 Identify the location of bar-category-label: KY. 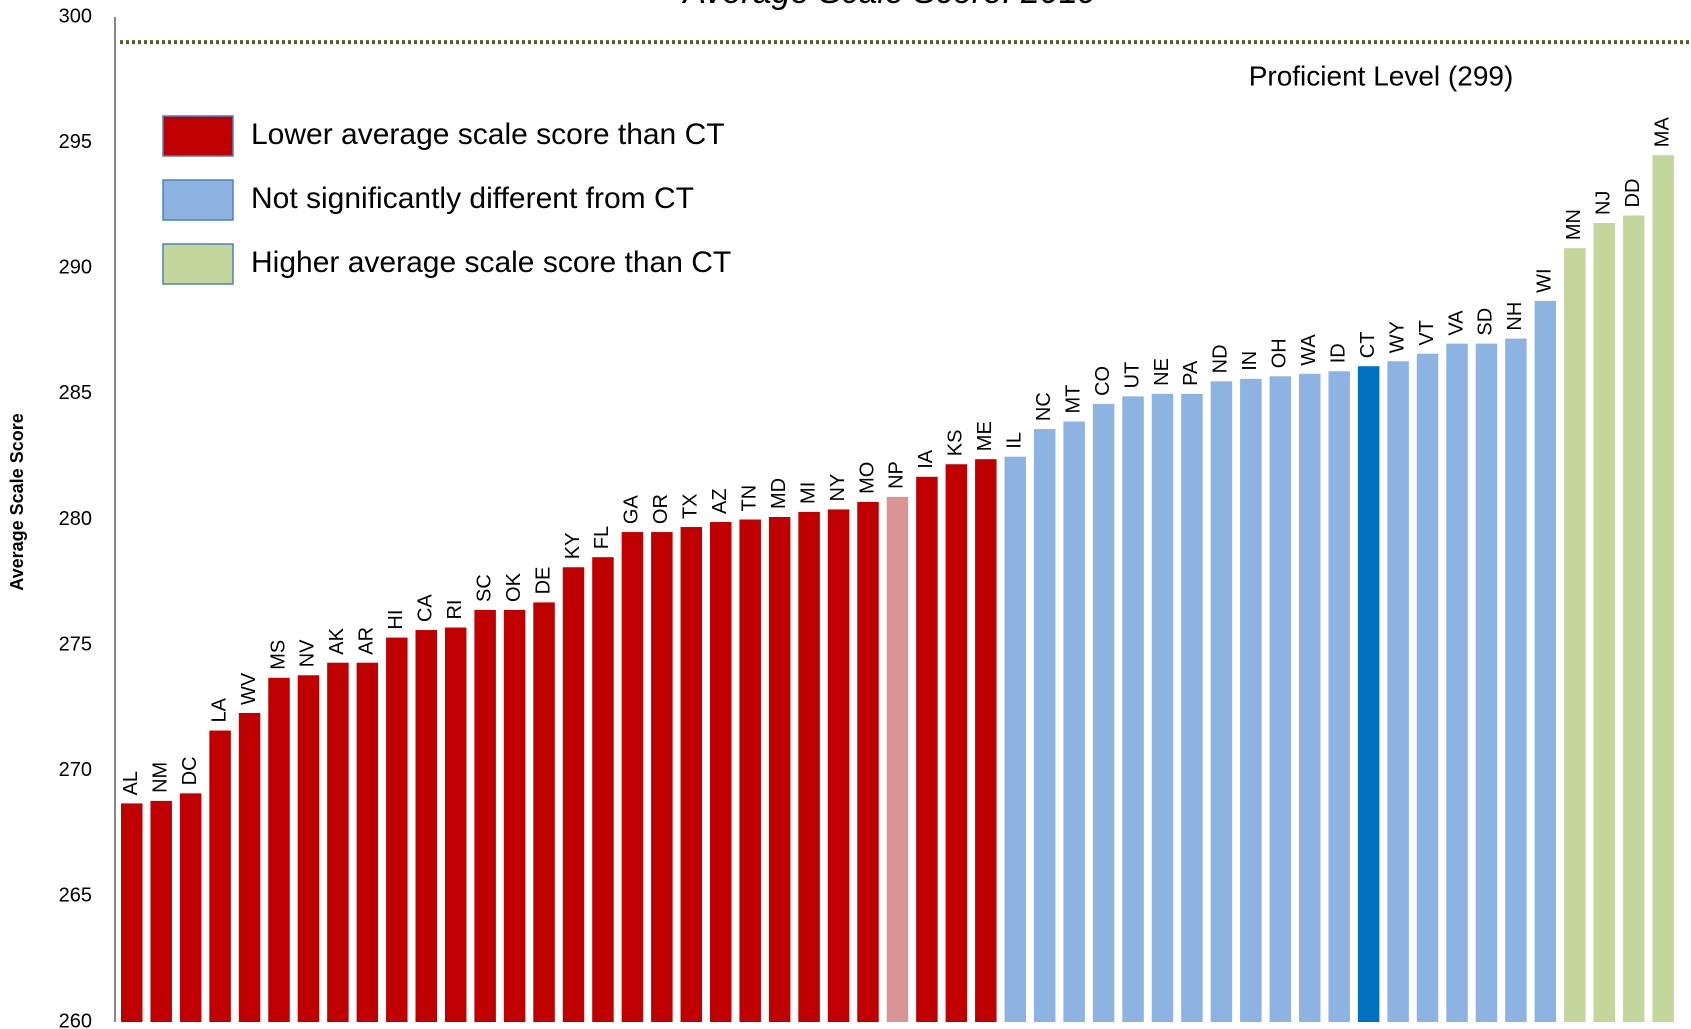
(573, 546).